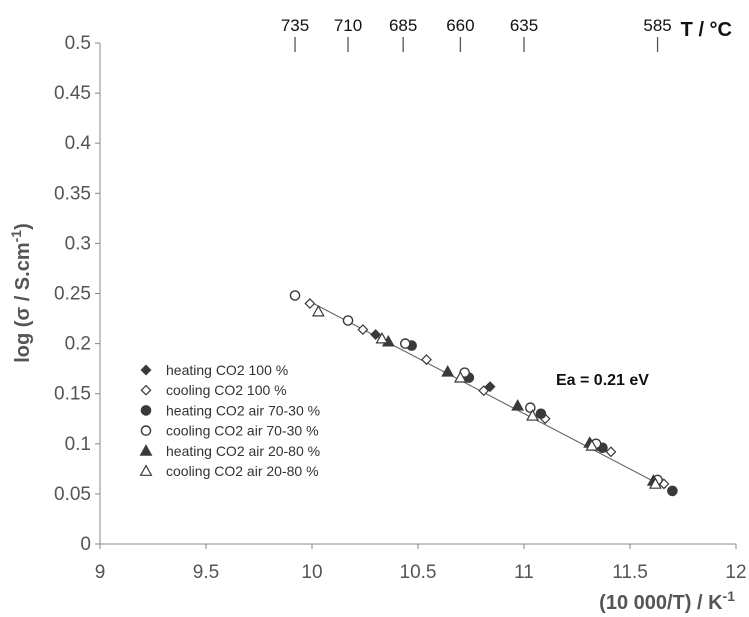 The height and width of the screenshot is (617, 749). I want to click on y-axis-title: log (σ / S.cm-1), so click(21, 293).